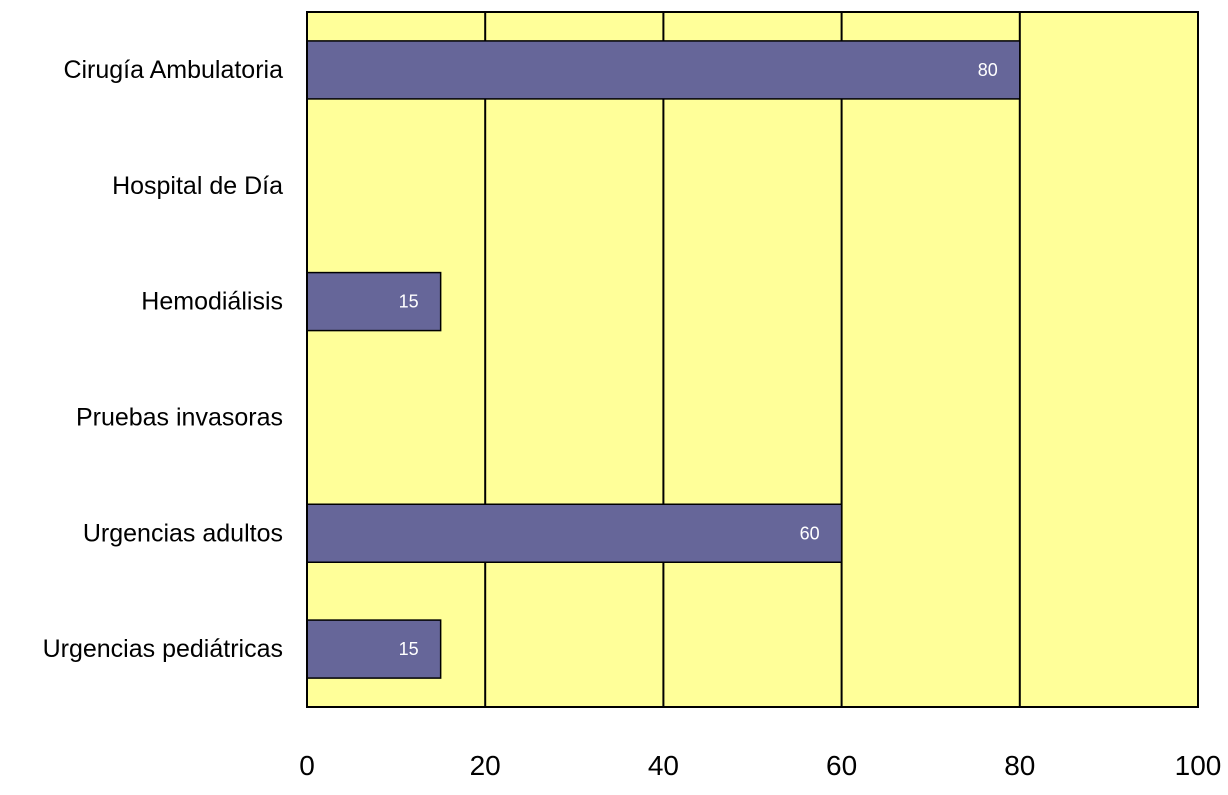  I want to click on category-label-0: Cirugía Ambulatoria, so click(173, 70).